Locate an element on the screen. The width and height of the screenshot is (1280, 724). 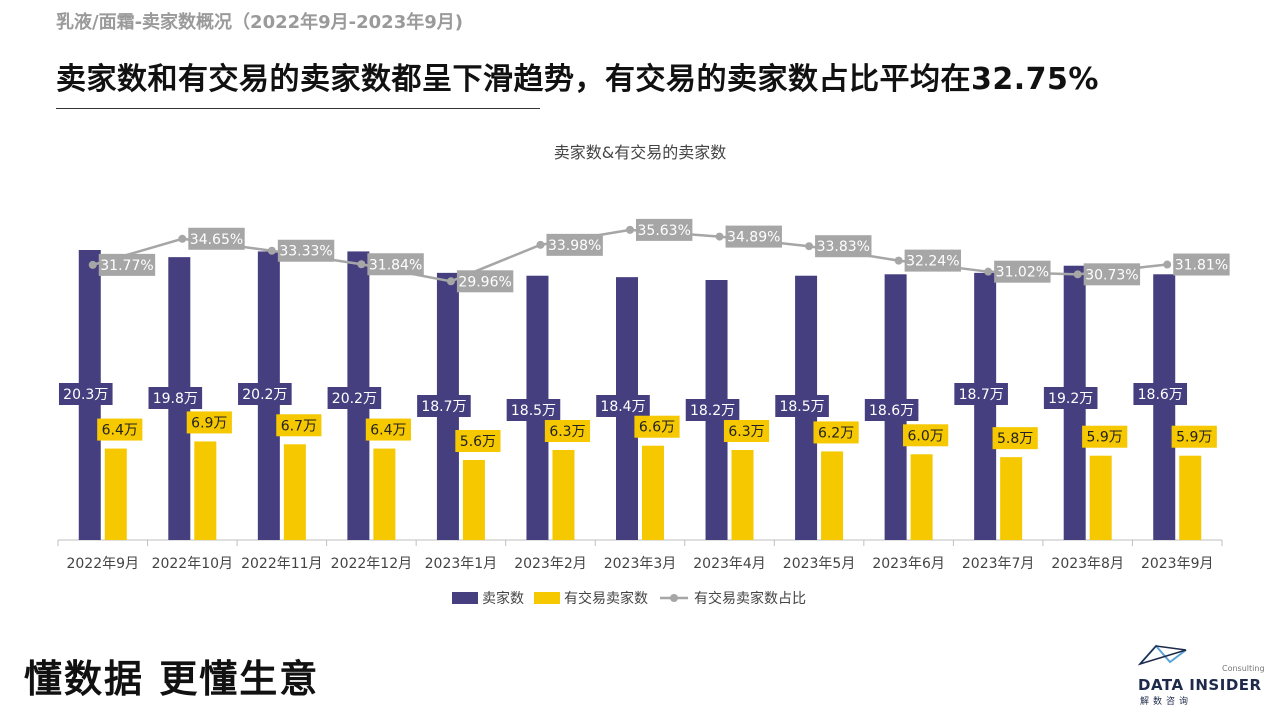
ratio-value-label: 34.89% is located at coordinates (753, 238).